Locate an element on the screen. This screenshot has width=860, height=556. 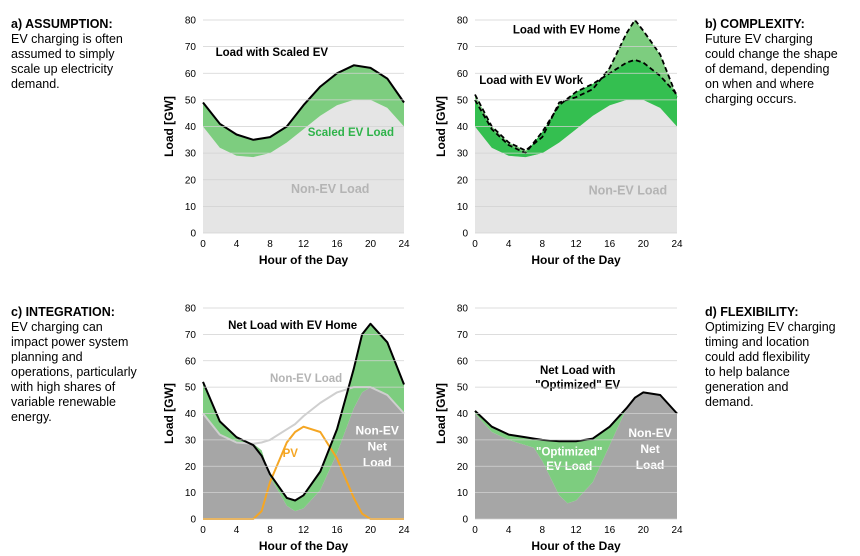
label-load-with-scaled-ev: Load with Scaled EV is located at coordinates (272, 53).